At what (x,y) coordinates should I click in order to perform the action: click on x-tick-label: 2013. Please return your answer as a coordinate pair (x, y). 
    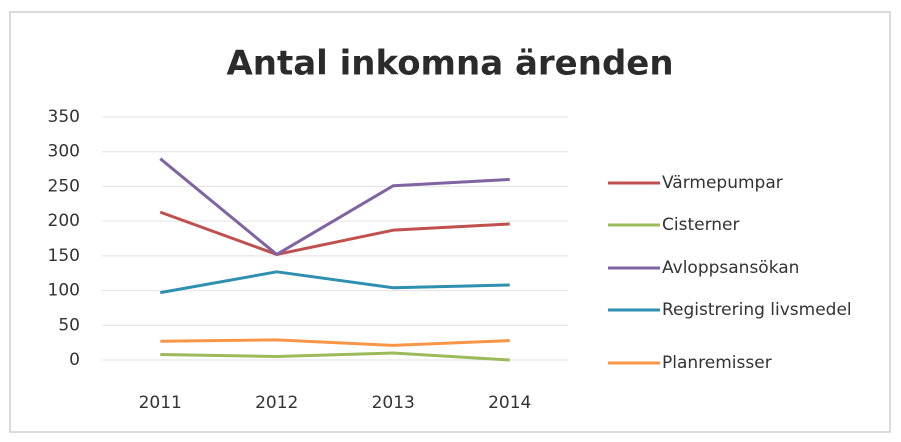
    Looking at the image, I should click on (393, 403).